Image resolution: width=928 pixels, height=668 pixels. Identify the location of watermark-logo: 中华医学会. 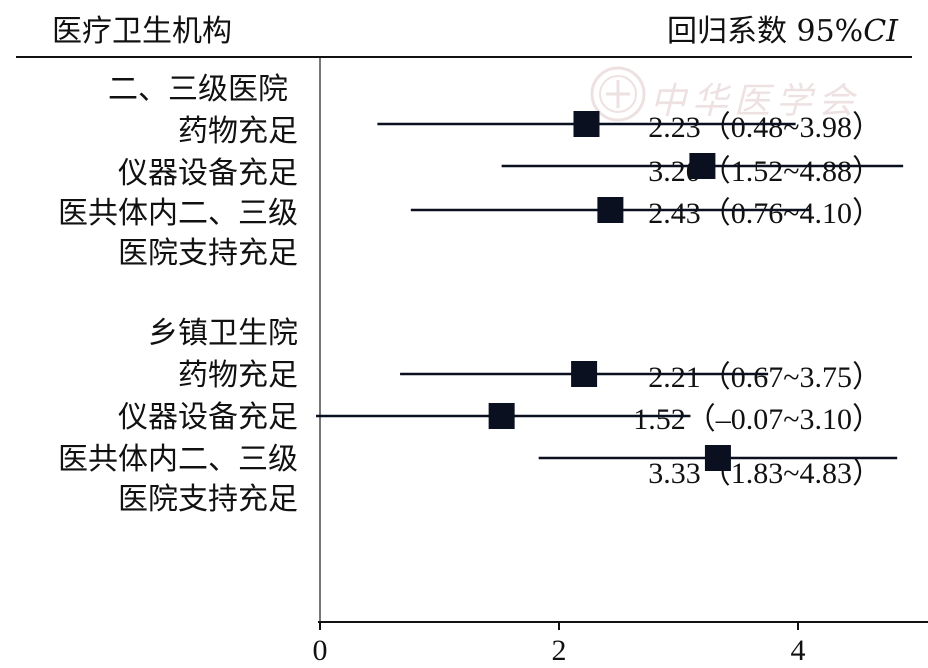
(738, 94).